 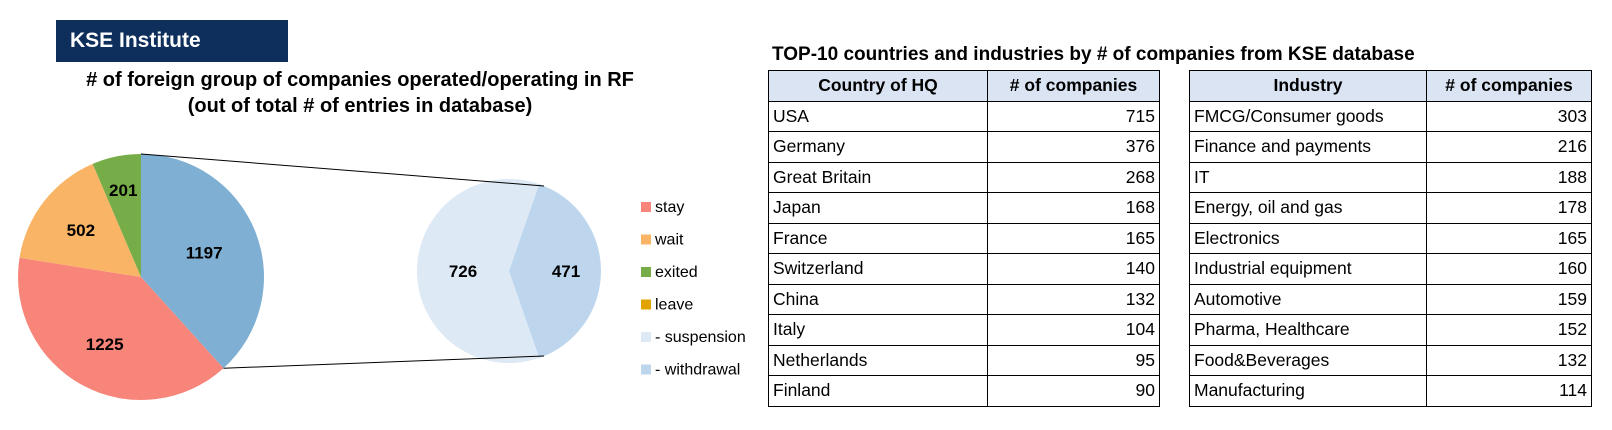 I want to click on country-table-row: Netherlands 95, so click(x=964, y=360).